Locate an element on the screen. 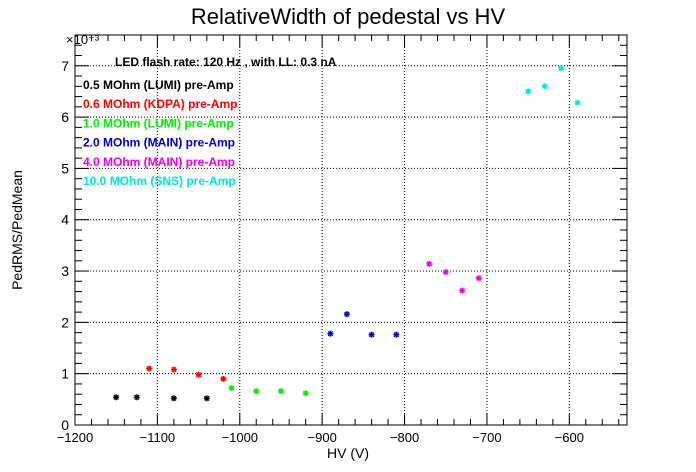 This screenshot has width=696, height=472. y-tick-label: 5 is located at coordinates (65, 168).